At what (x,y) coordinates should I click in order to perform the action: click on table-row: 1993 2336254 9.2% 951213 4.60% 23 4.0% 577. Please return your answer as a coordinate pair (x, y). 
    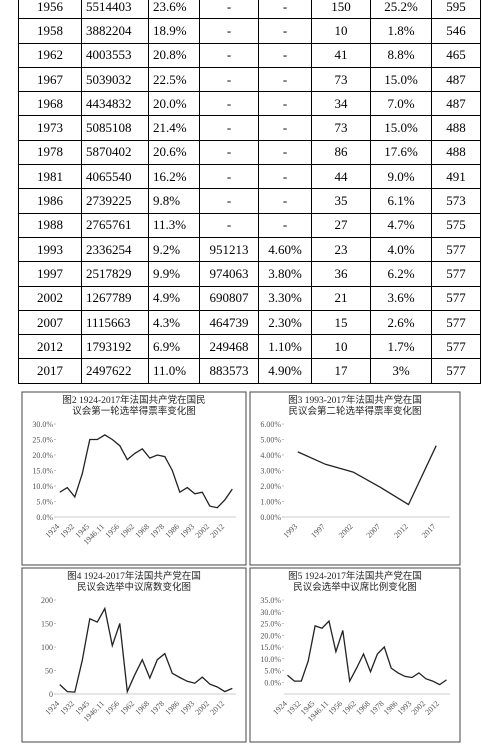
    Looking at the image, I should click on (249, 249).